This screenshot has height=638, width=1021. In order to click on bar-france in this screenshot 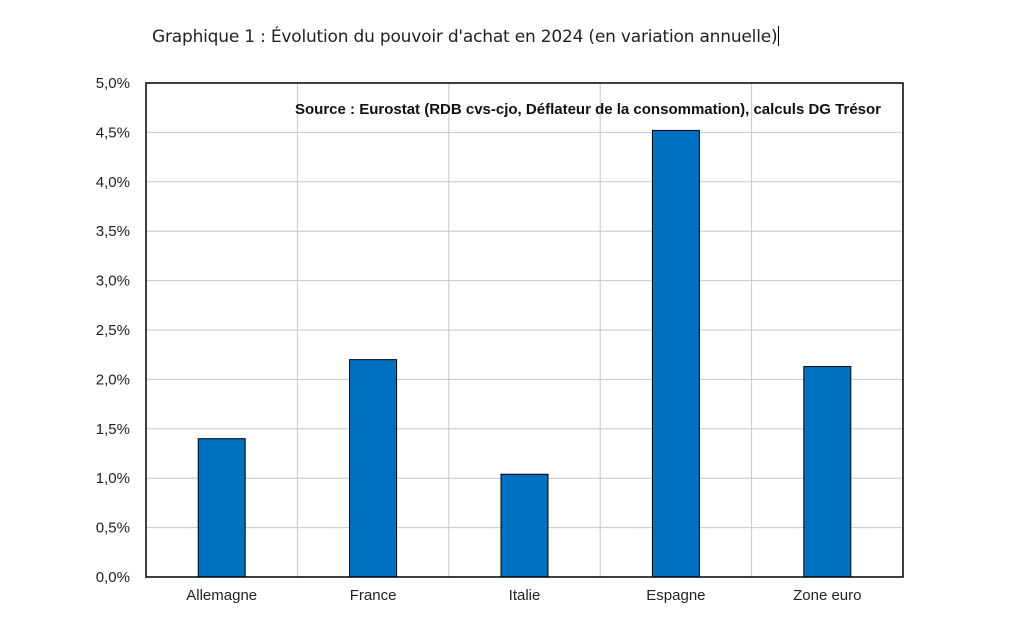, I will do `click(373, 468)`.